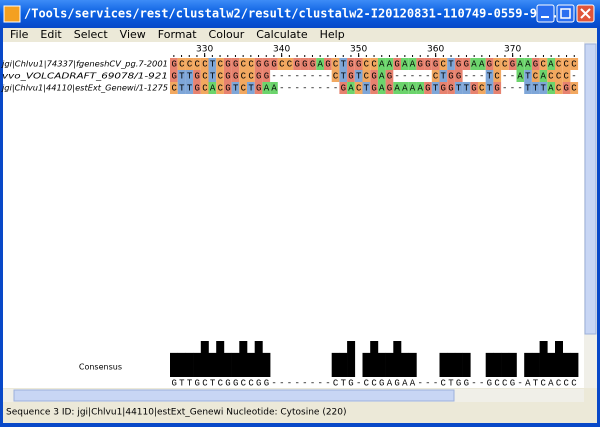  Describe the element at coordinates (12, 14) in the screenshot. I see `app-icon` at that location.